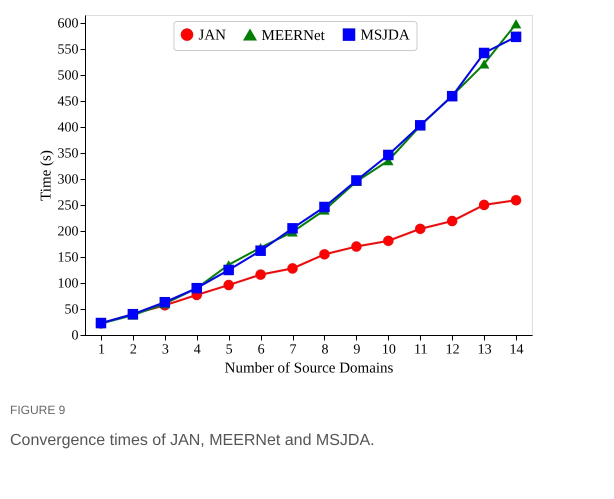 The image size is (614, 499). What do you see at coordinates (309, 368) in the screenshot?
I see `x-axis-title: Number of Source Domains` at bounding box center [309, 368].